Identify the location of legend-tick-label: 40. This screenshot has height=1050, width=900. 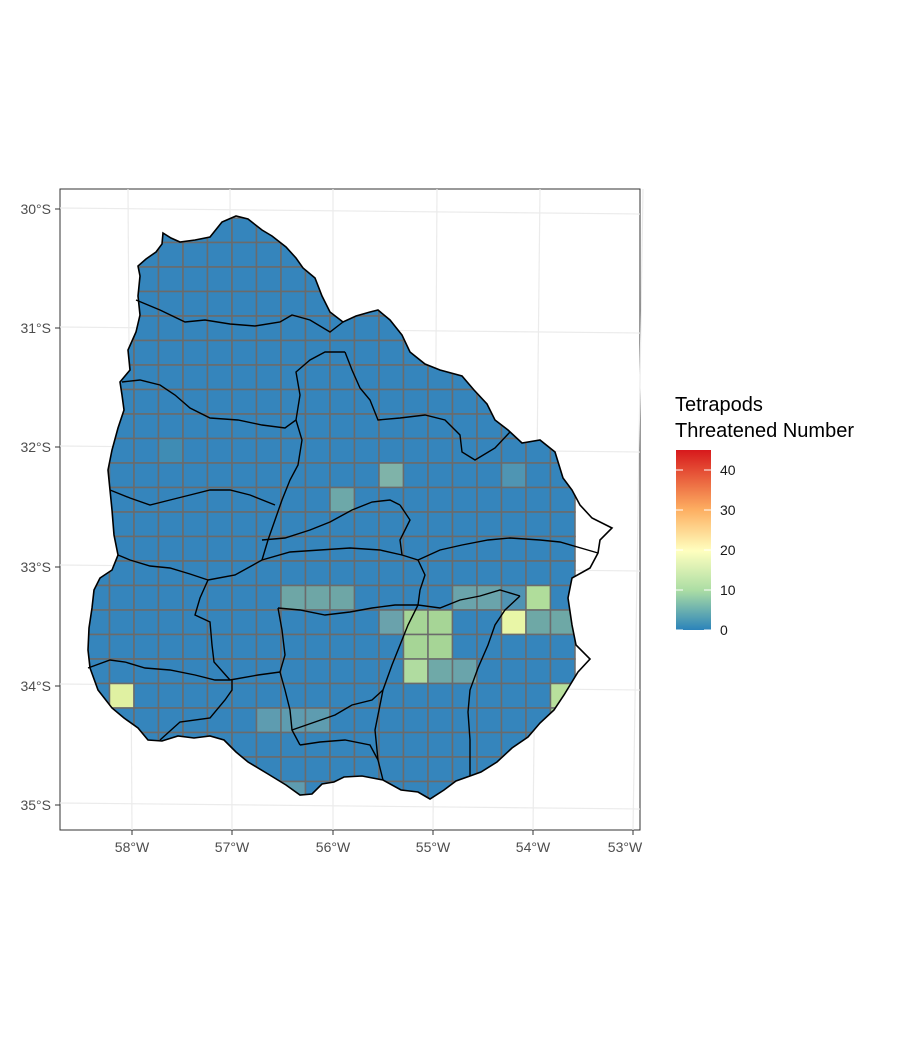
(728, 470).